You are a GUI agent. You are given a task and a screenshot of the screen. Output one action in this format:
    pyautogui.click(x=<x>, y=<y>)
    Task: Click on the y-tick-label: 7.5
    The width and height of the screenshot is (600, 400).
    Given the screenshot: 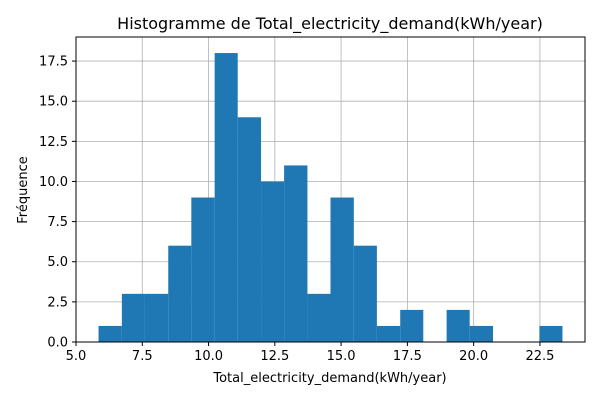 What is the action you would take?
    pyautogui.click(x=57, y=222)
    